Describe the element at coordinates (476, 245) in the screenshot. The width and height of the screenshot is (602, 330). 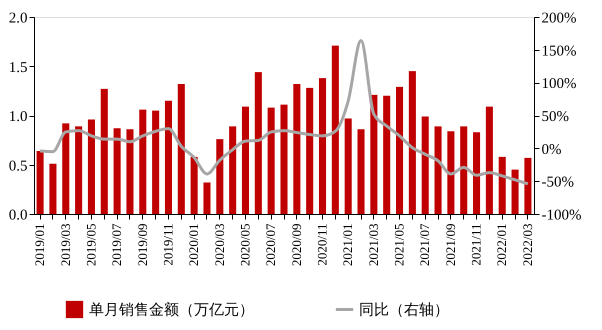
I see `x-tick-label: 2021/11` at that location.